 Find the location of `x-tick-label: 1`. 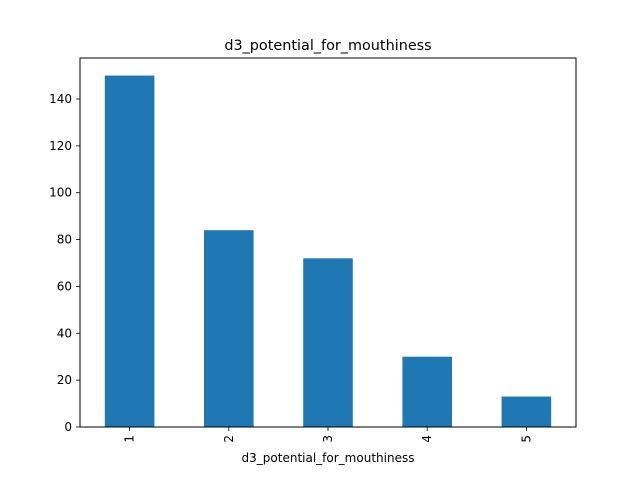

x-tick-label: 1 is located at coordinates (130, 439).